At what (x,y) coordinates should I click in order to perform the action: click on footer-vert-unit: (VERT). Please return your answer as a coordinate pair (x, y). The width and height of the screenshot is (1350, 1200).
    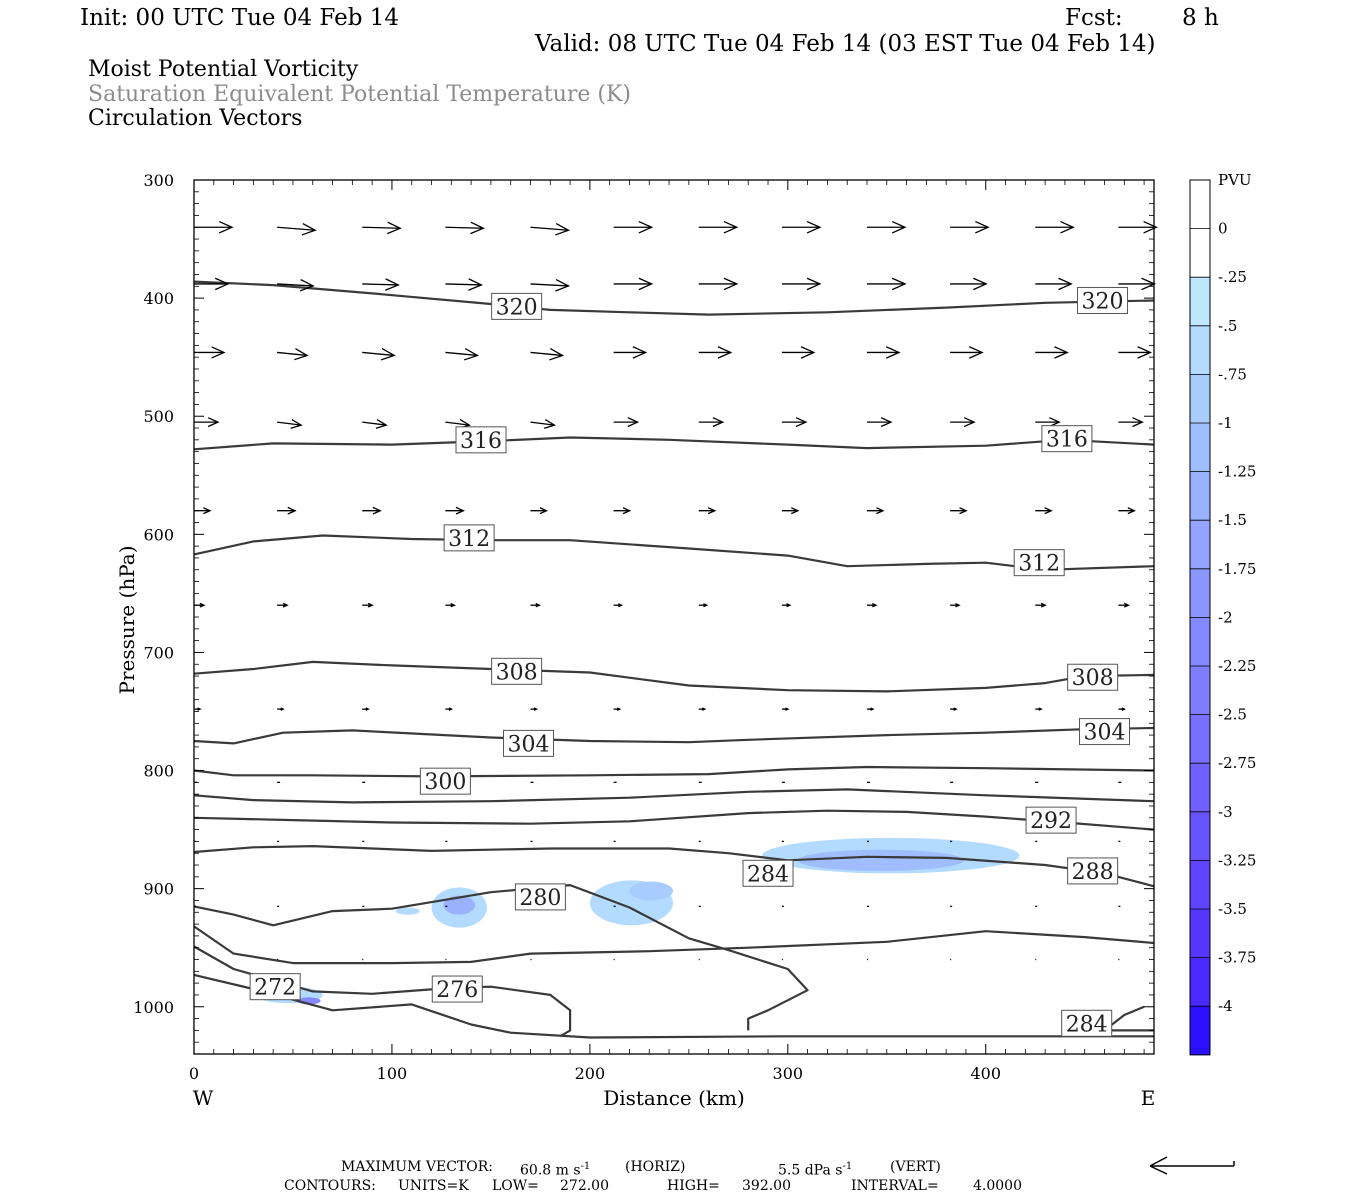
    Looking at the image, I should click on (915, 1167).